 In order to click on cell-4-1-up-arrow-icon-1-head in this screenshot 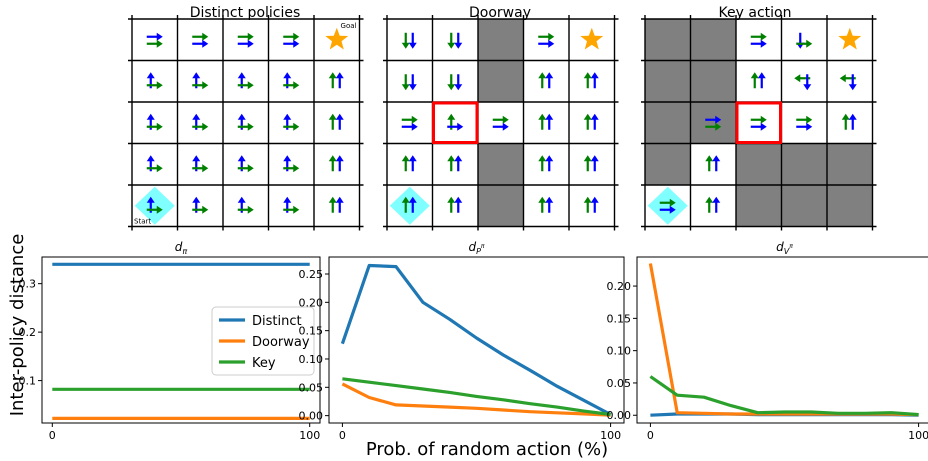, I will do `click(716, 199)`.